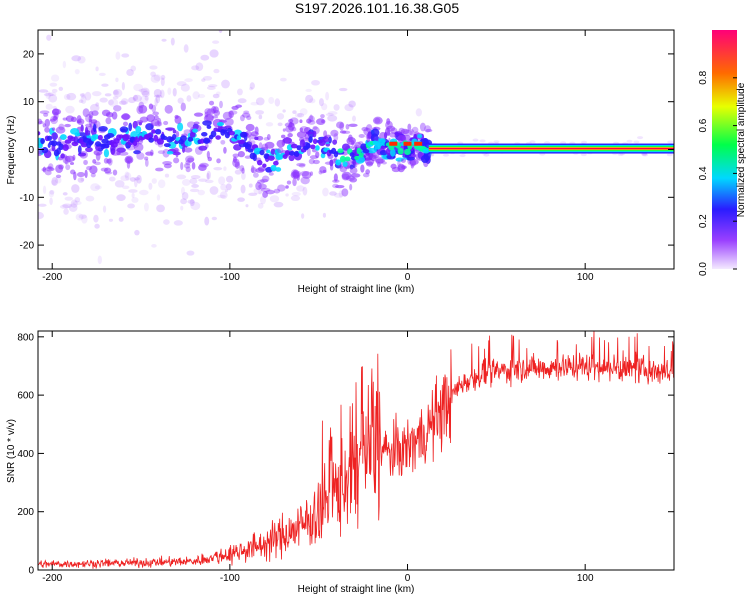 This screenshot has height=605, width=750. Describe the element at coordinates (52, 578) in the screenshot. I see `snr-xtick-label: -200` at that location.